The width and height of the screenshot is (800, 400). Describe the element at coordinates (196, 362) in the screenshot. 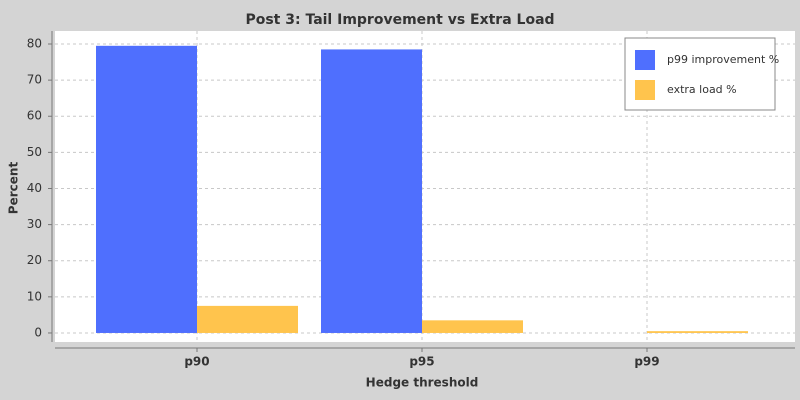

I see `x-tick-label: p90` at that location.